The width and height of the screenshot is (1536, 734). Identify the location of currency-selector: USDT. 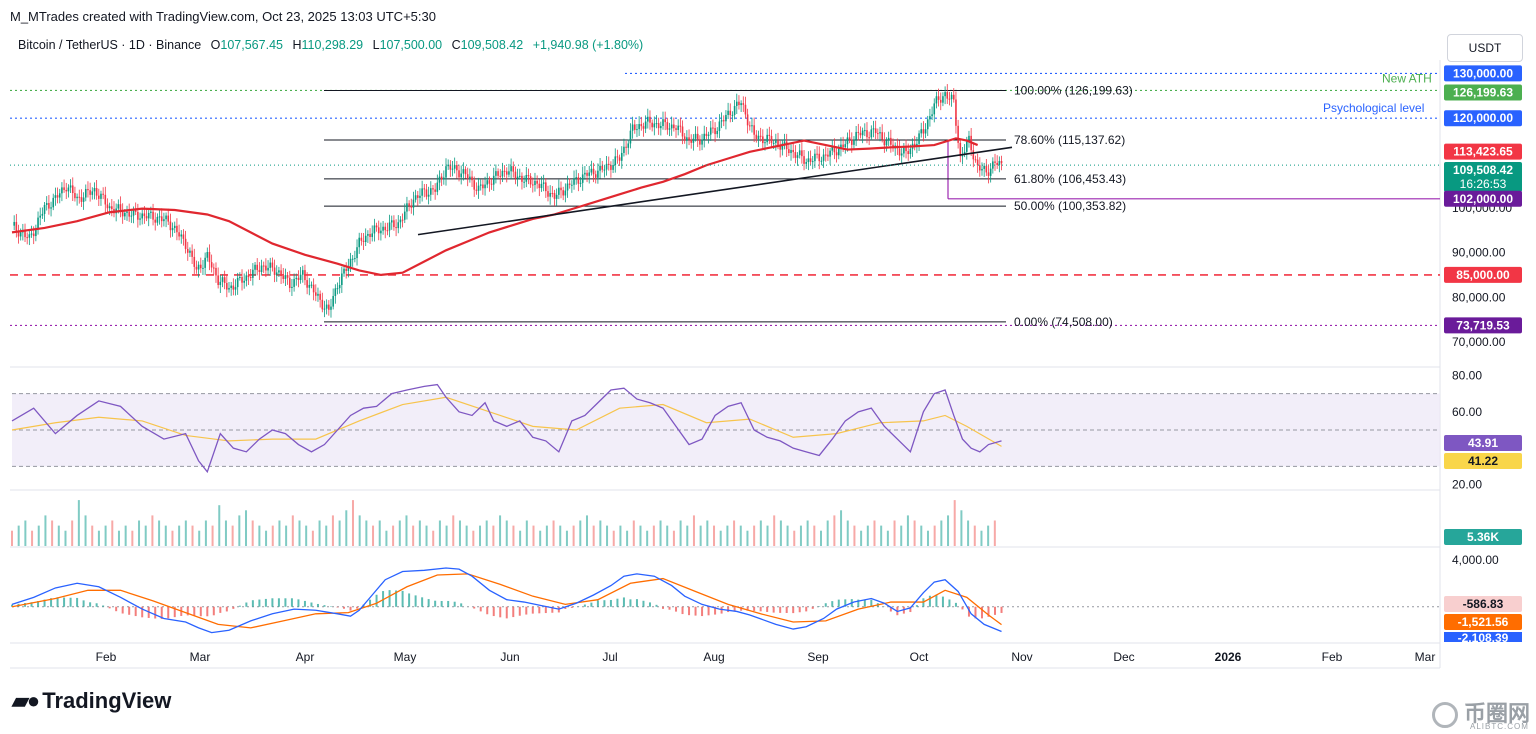
(1485, 48).